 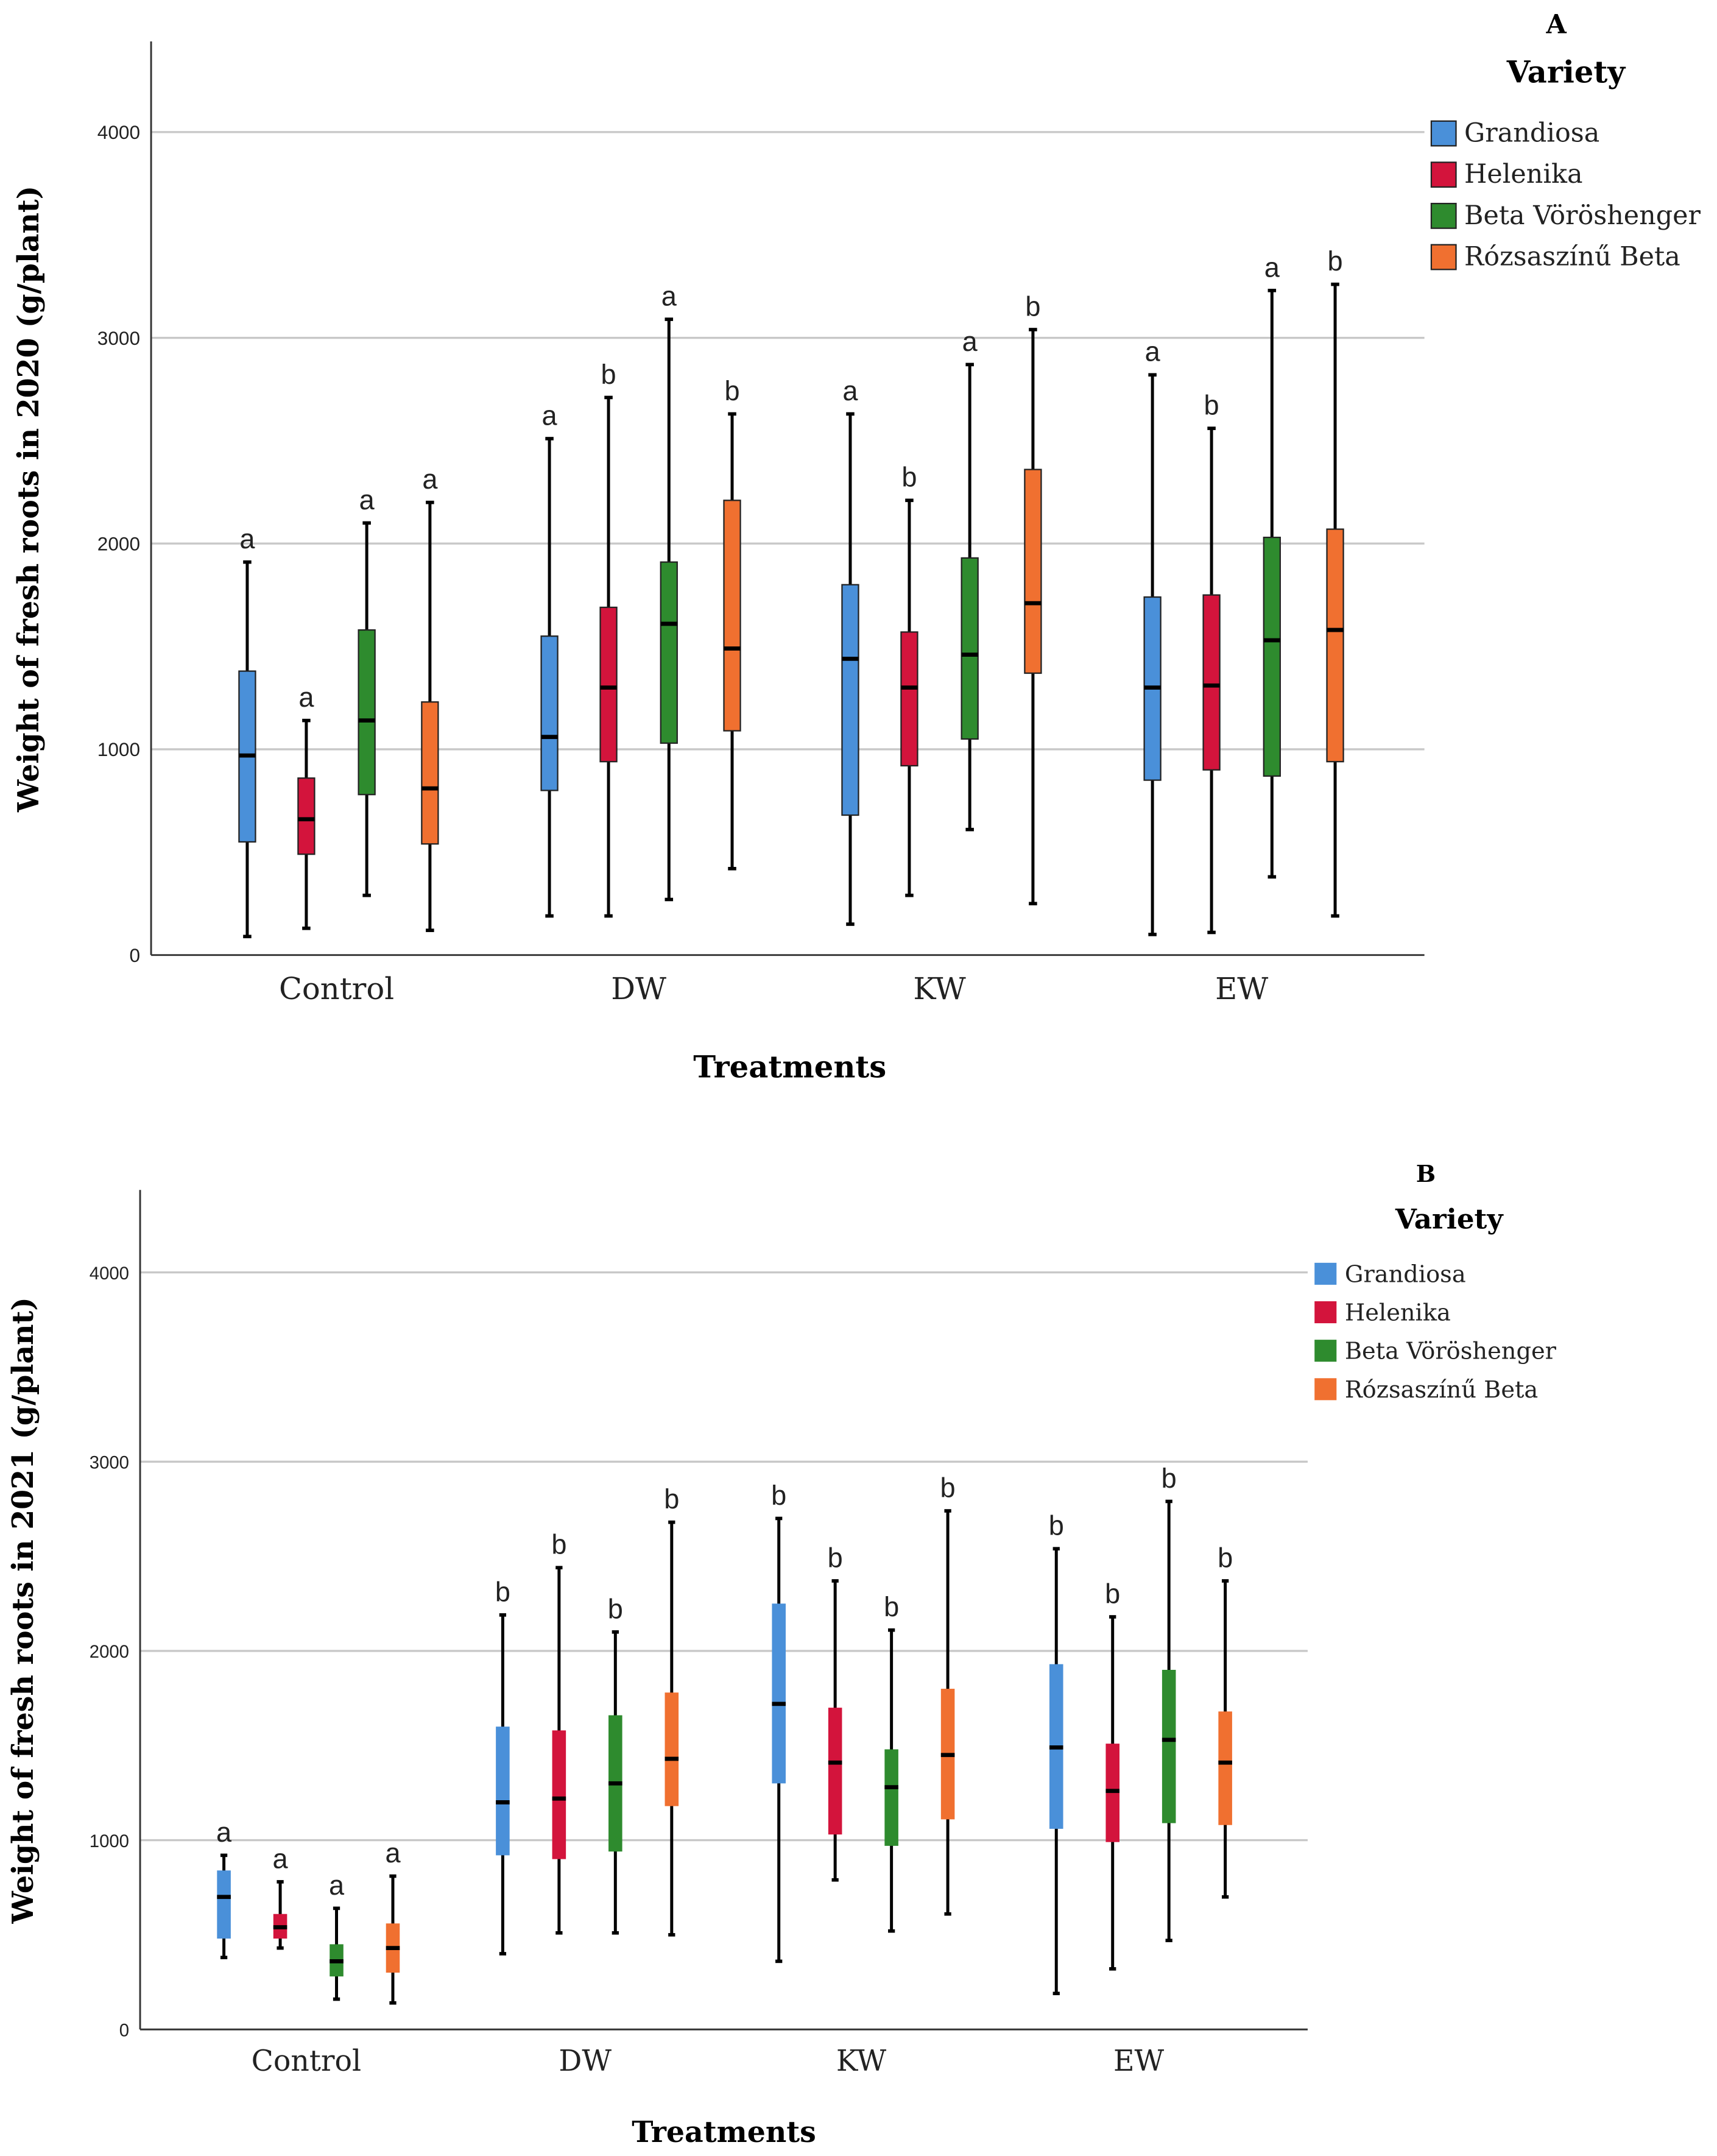 What do you see at coordinates (1556, 25) in the screenshot?
I see `panel-label: A` at bounding box center [1556, 25].